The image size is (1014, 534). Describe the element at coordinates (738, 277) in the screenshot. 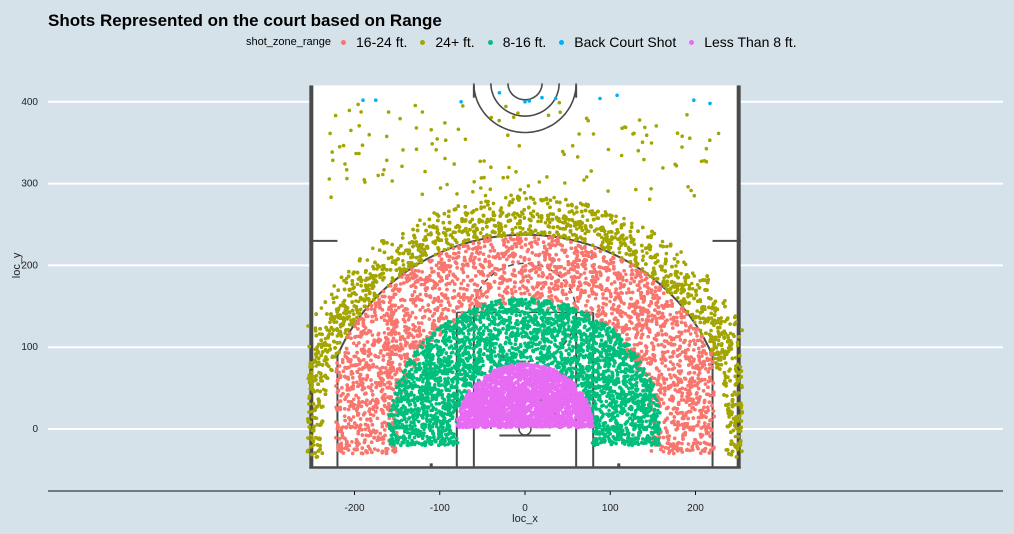

I see `sideline-right` at that location.